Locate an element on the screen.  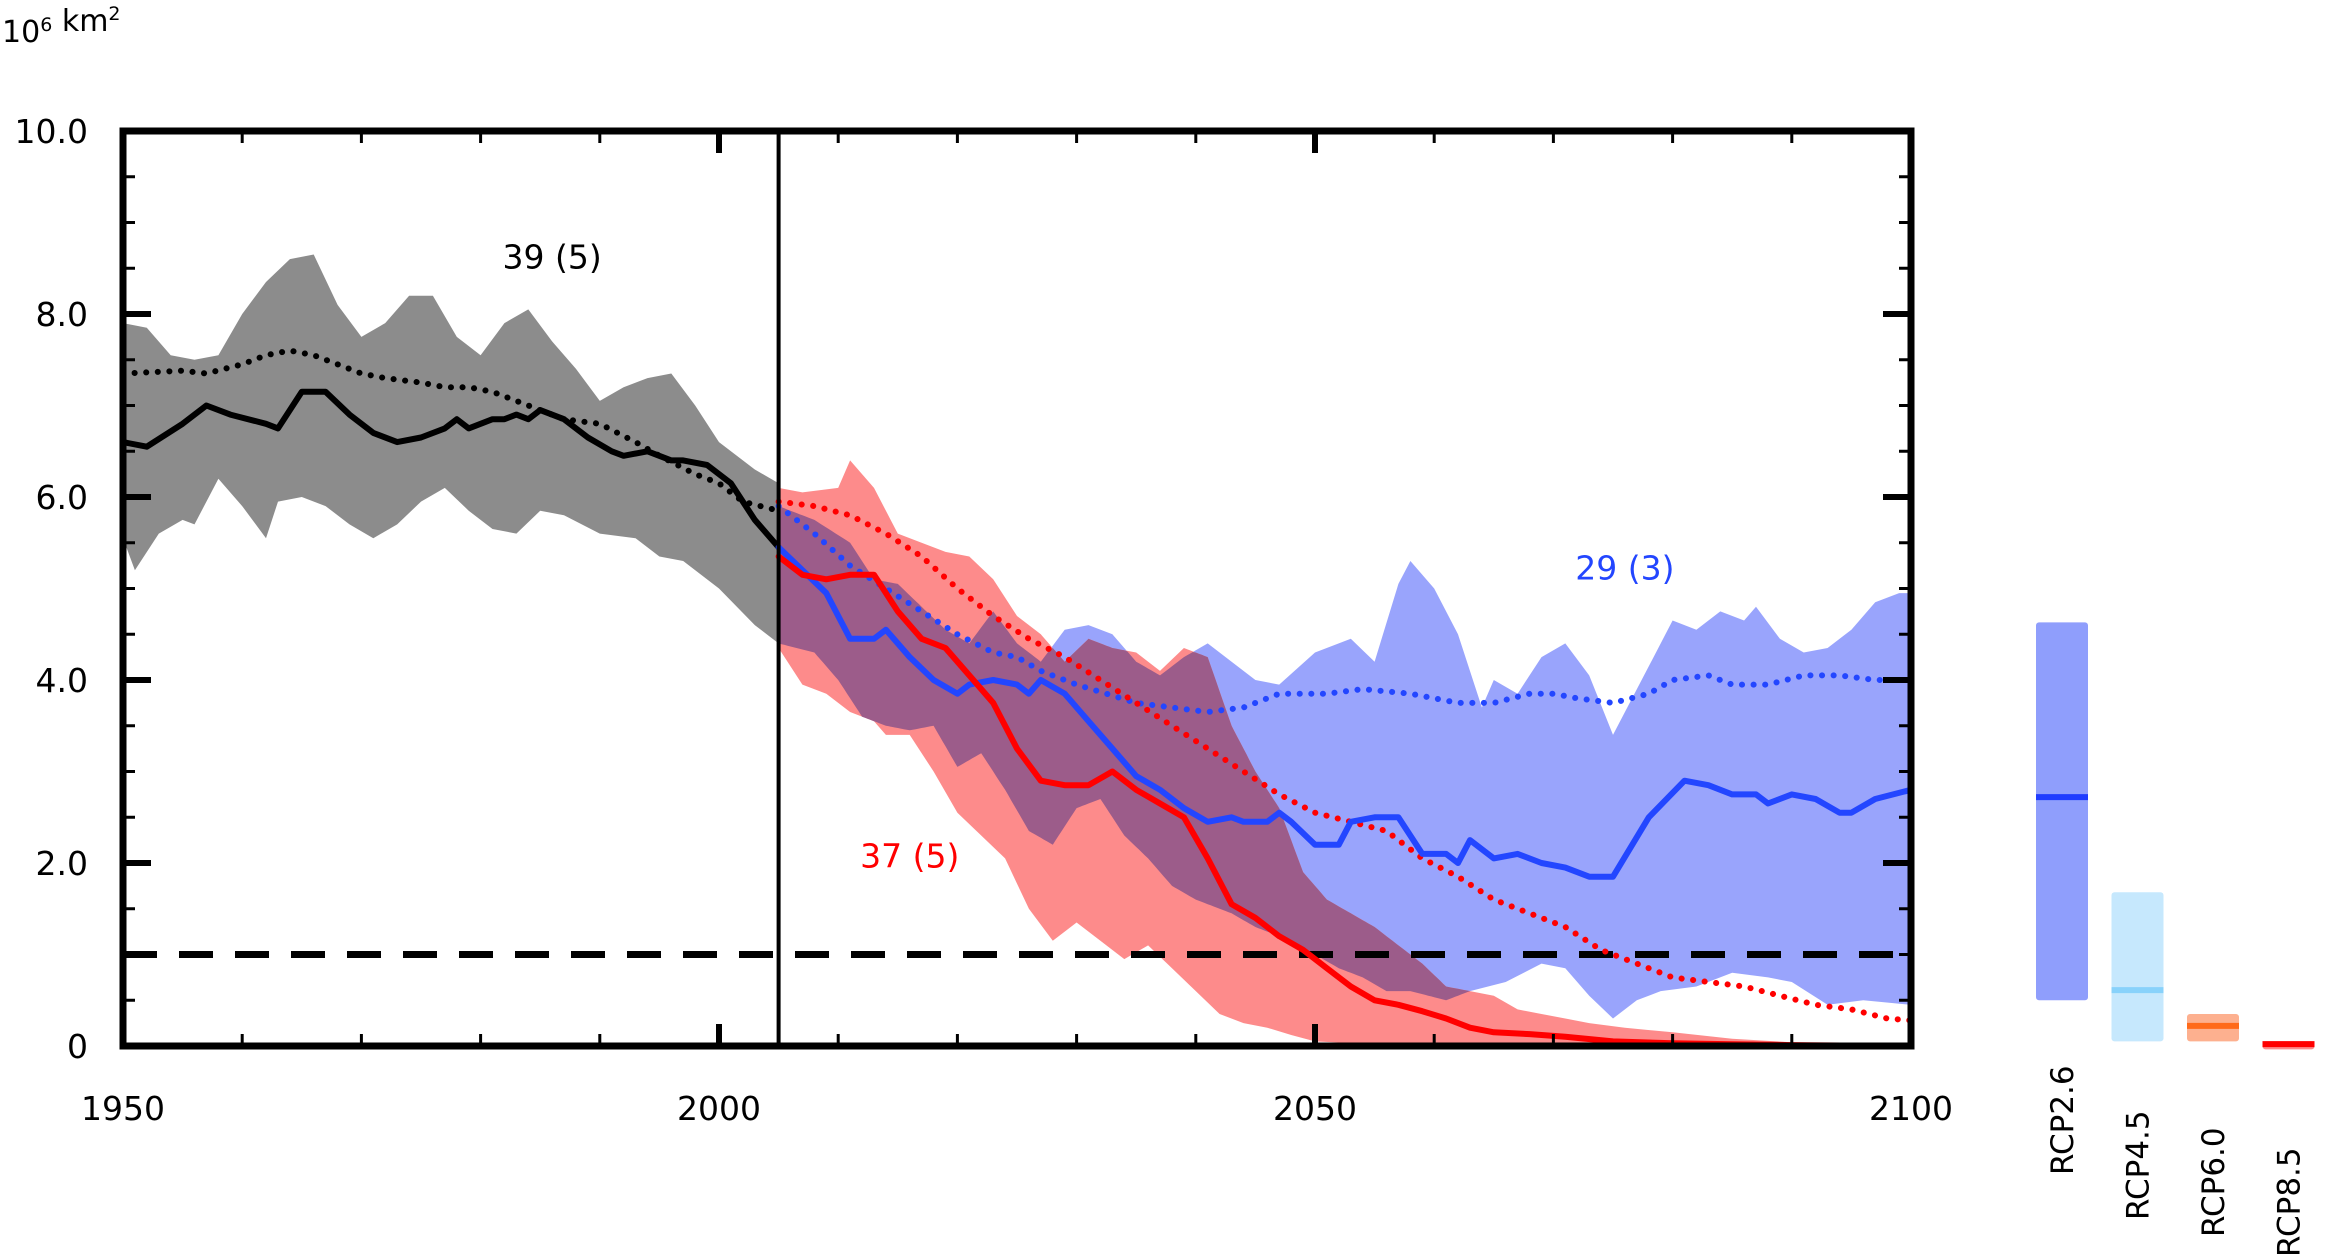
y-tick-label: 4.0 is located at coordinates (62, 680).